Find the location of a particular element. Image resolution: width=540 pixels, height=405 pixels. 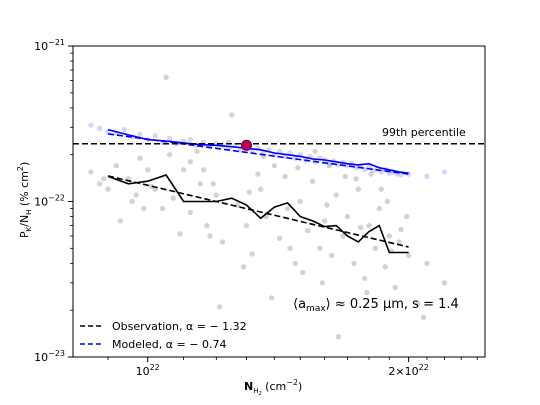

svg-text: PK/NH (% cm2) is located at coordinates (24, 200).